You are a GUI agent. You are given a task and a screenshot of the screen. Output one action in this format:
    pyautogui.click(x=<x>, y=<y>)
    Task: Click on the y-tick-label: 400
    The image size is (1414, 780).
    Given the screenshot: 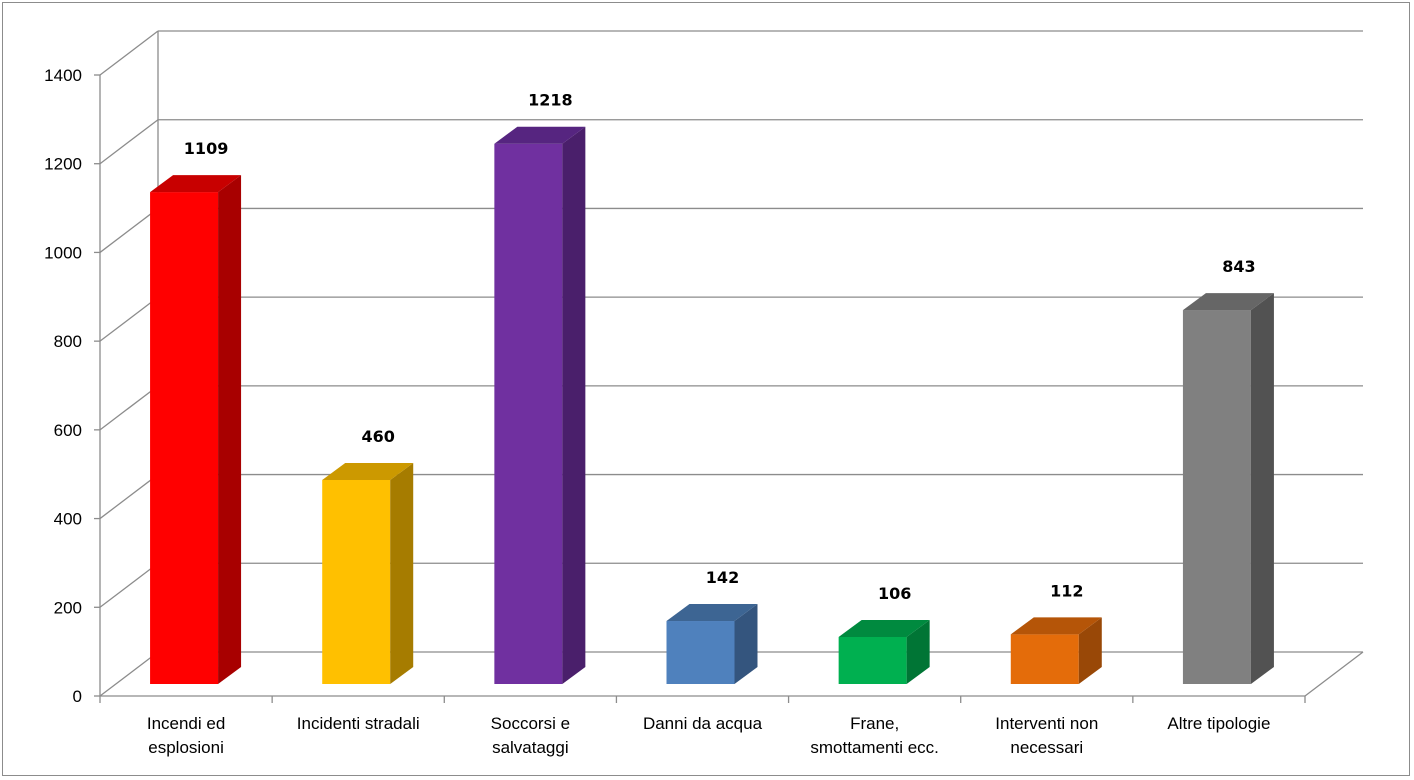 What is the action you would take?
    pyautogui.click(x=68, y=519)
    